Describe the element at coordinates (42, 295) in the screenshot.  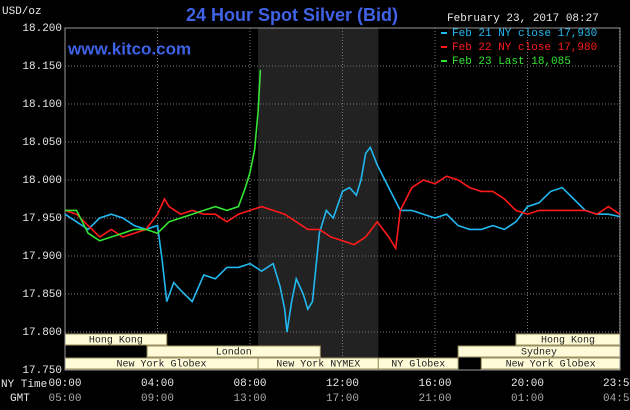
I see `y-tick-label: 17.850` at that location.